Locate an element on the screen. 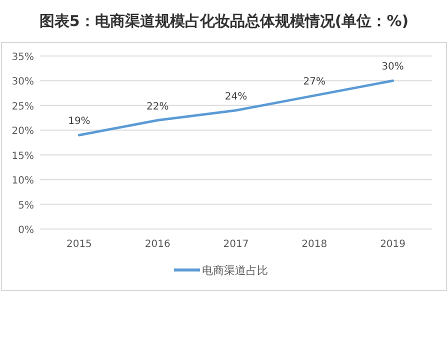  y-tick-label: 25% is located at coordinates (23, 106).